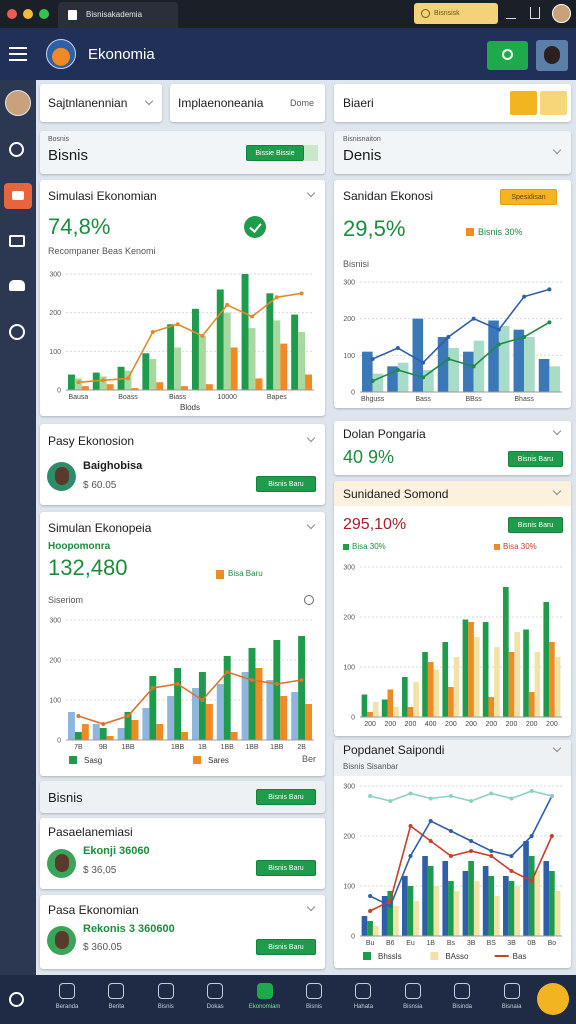  I want to click on nav-item: Beranda, so click(67, 996).